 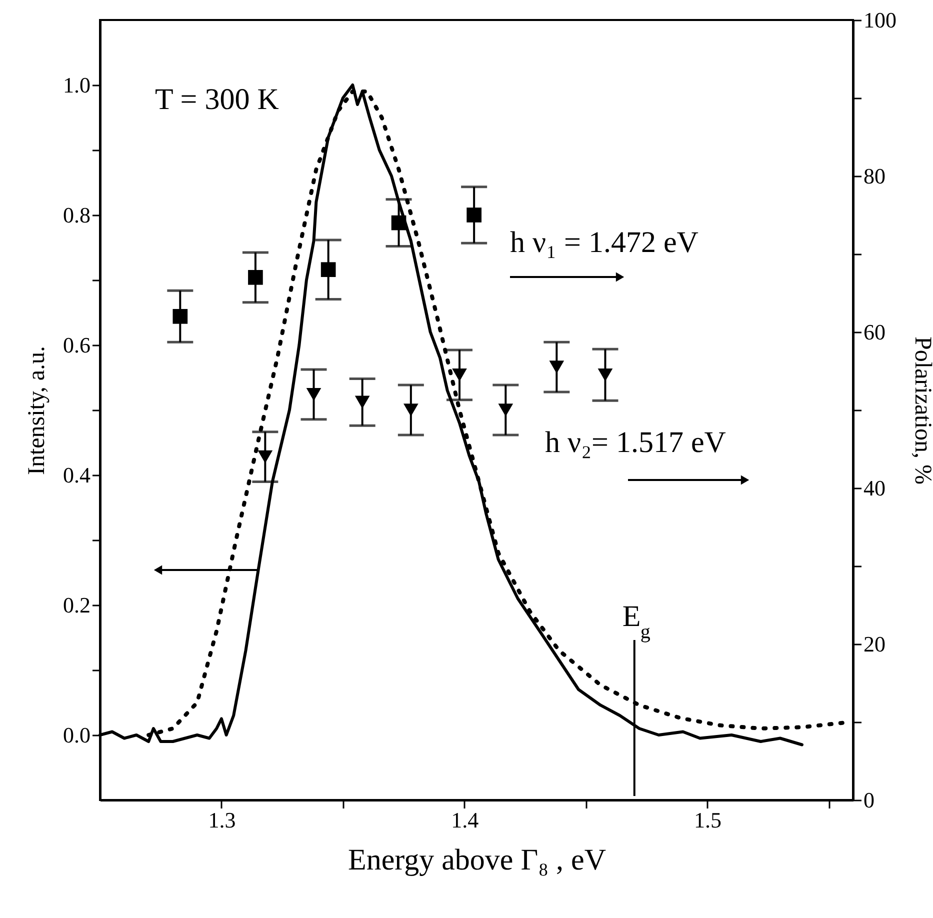 What do you see at coordinates (635, 442) in the screenshot?
I see `annotation: h ν₂= 1.517 eV` at bounding box center [635, 442].